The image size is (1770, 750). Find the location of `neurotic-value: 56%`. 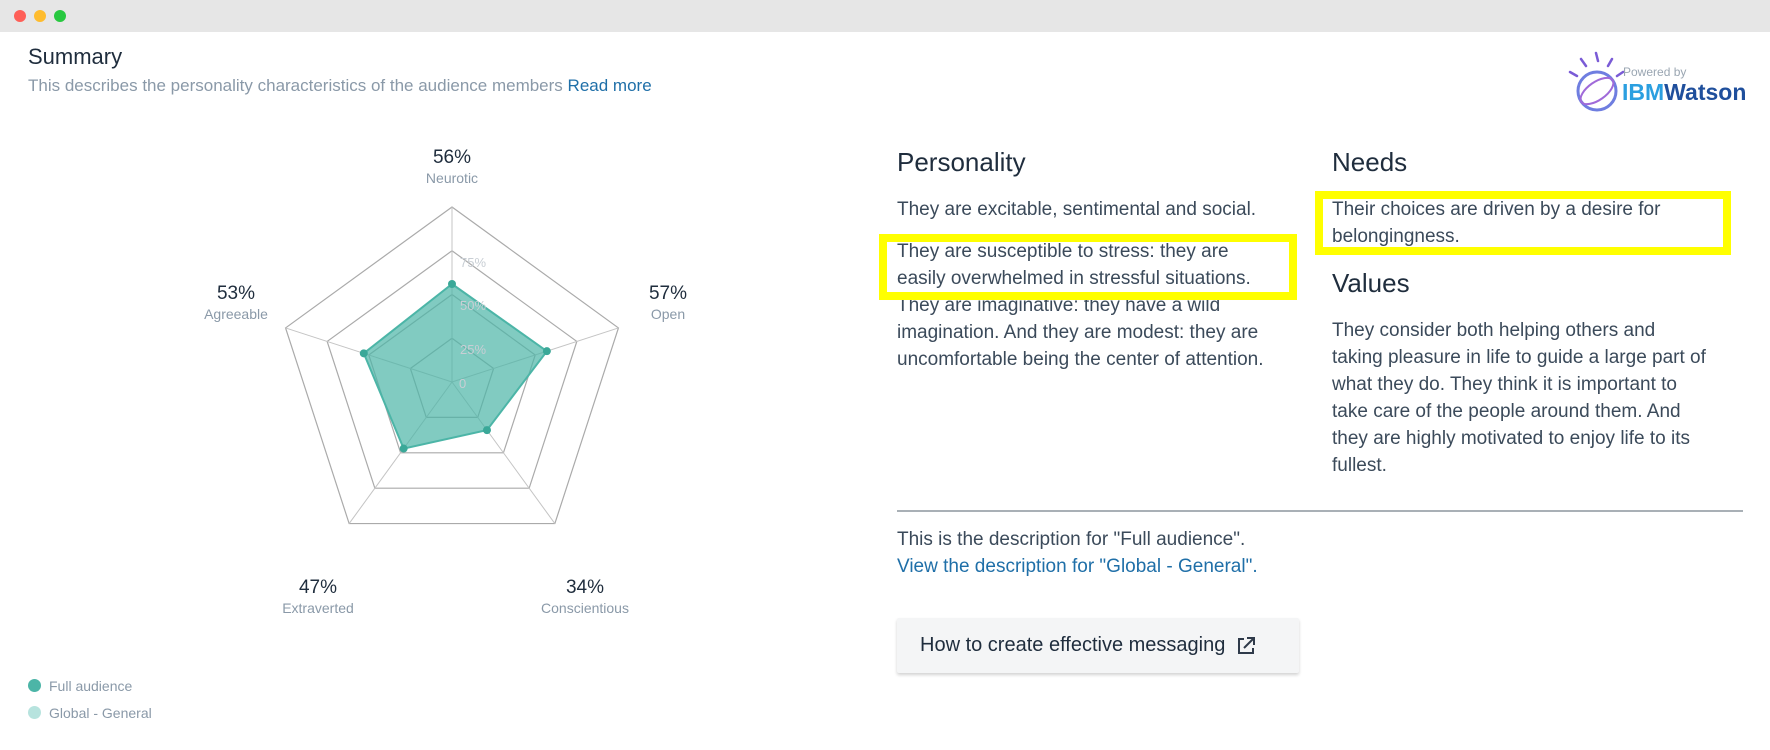

neurotic-value: 56% is located at coordinates (452, 157).